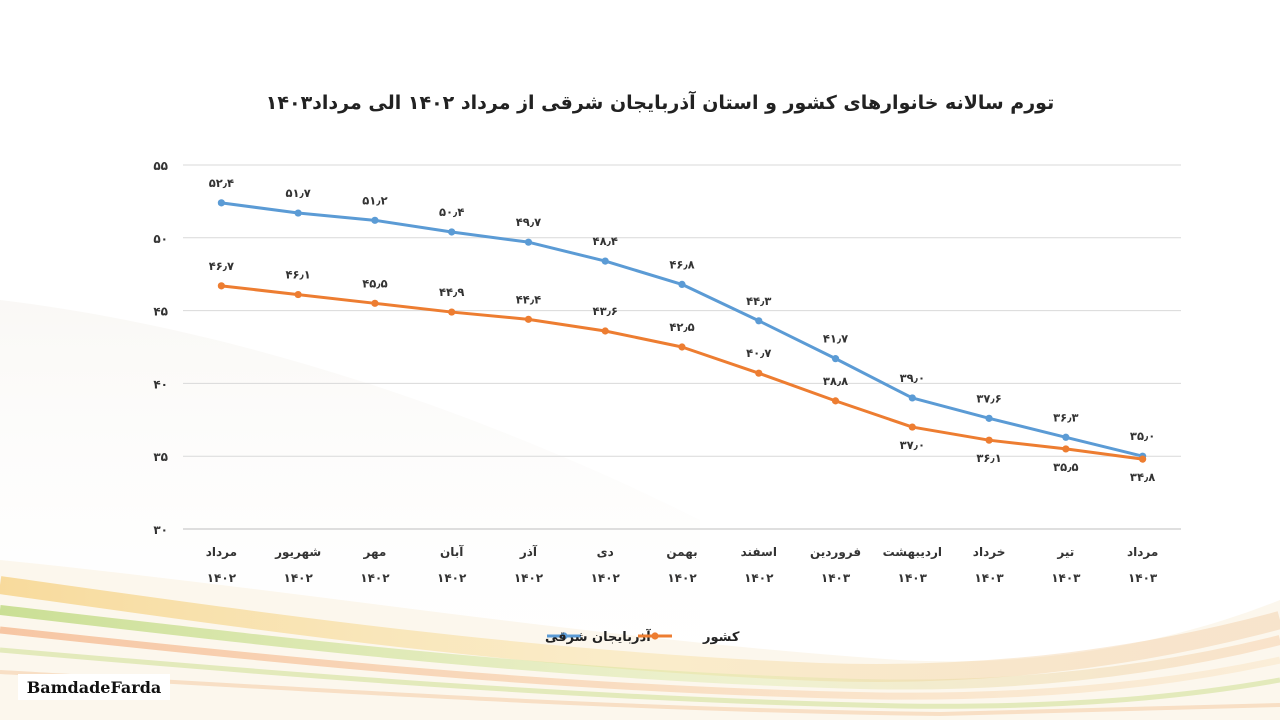 This screenshot has height=720, width=1280. Describe the element at coordinates (598, 636) in the screenshot. I see `legend-label: آذربایجان شرقی` at that location.